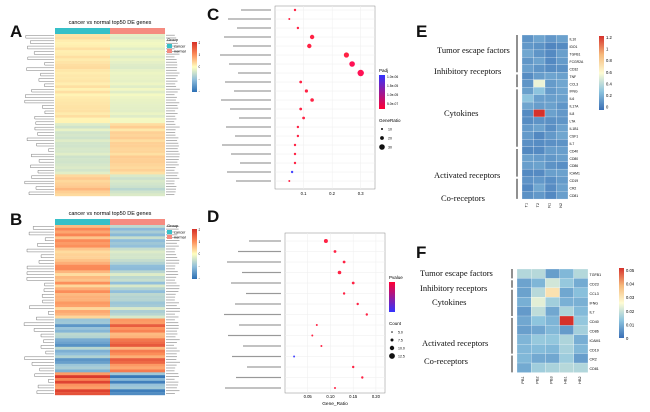 This screenshot has width=650, height=412. I want to click on c-padj-label: 5.0e-07, so click(392, 104).